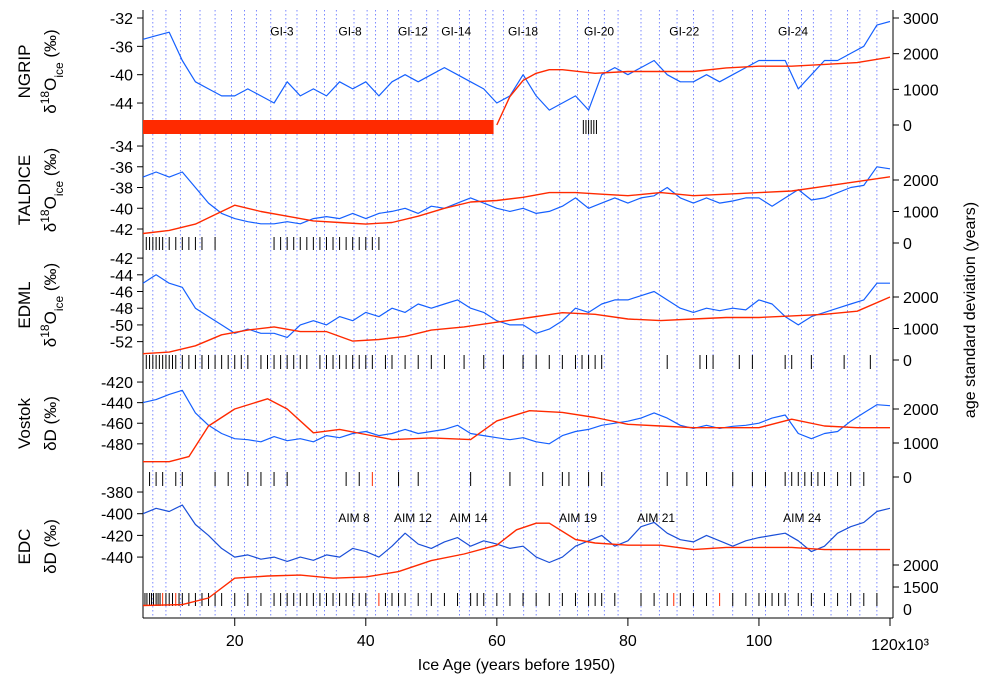 The width and height of the screenshot is (990, 682). I want to click on event-annotation: AIM 14, so click(469, 518).